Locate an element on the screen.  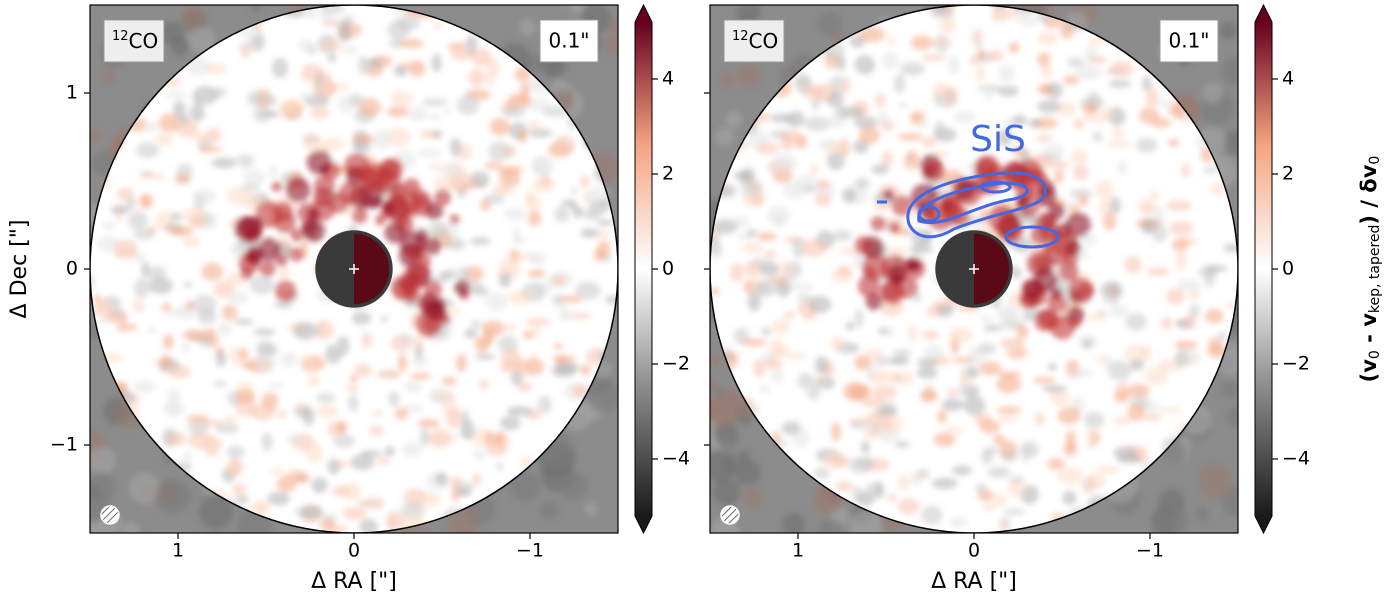
colorbar-tick-label: 4 is located at coordinates (1288, 79).